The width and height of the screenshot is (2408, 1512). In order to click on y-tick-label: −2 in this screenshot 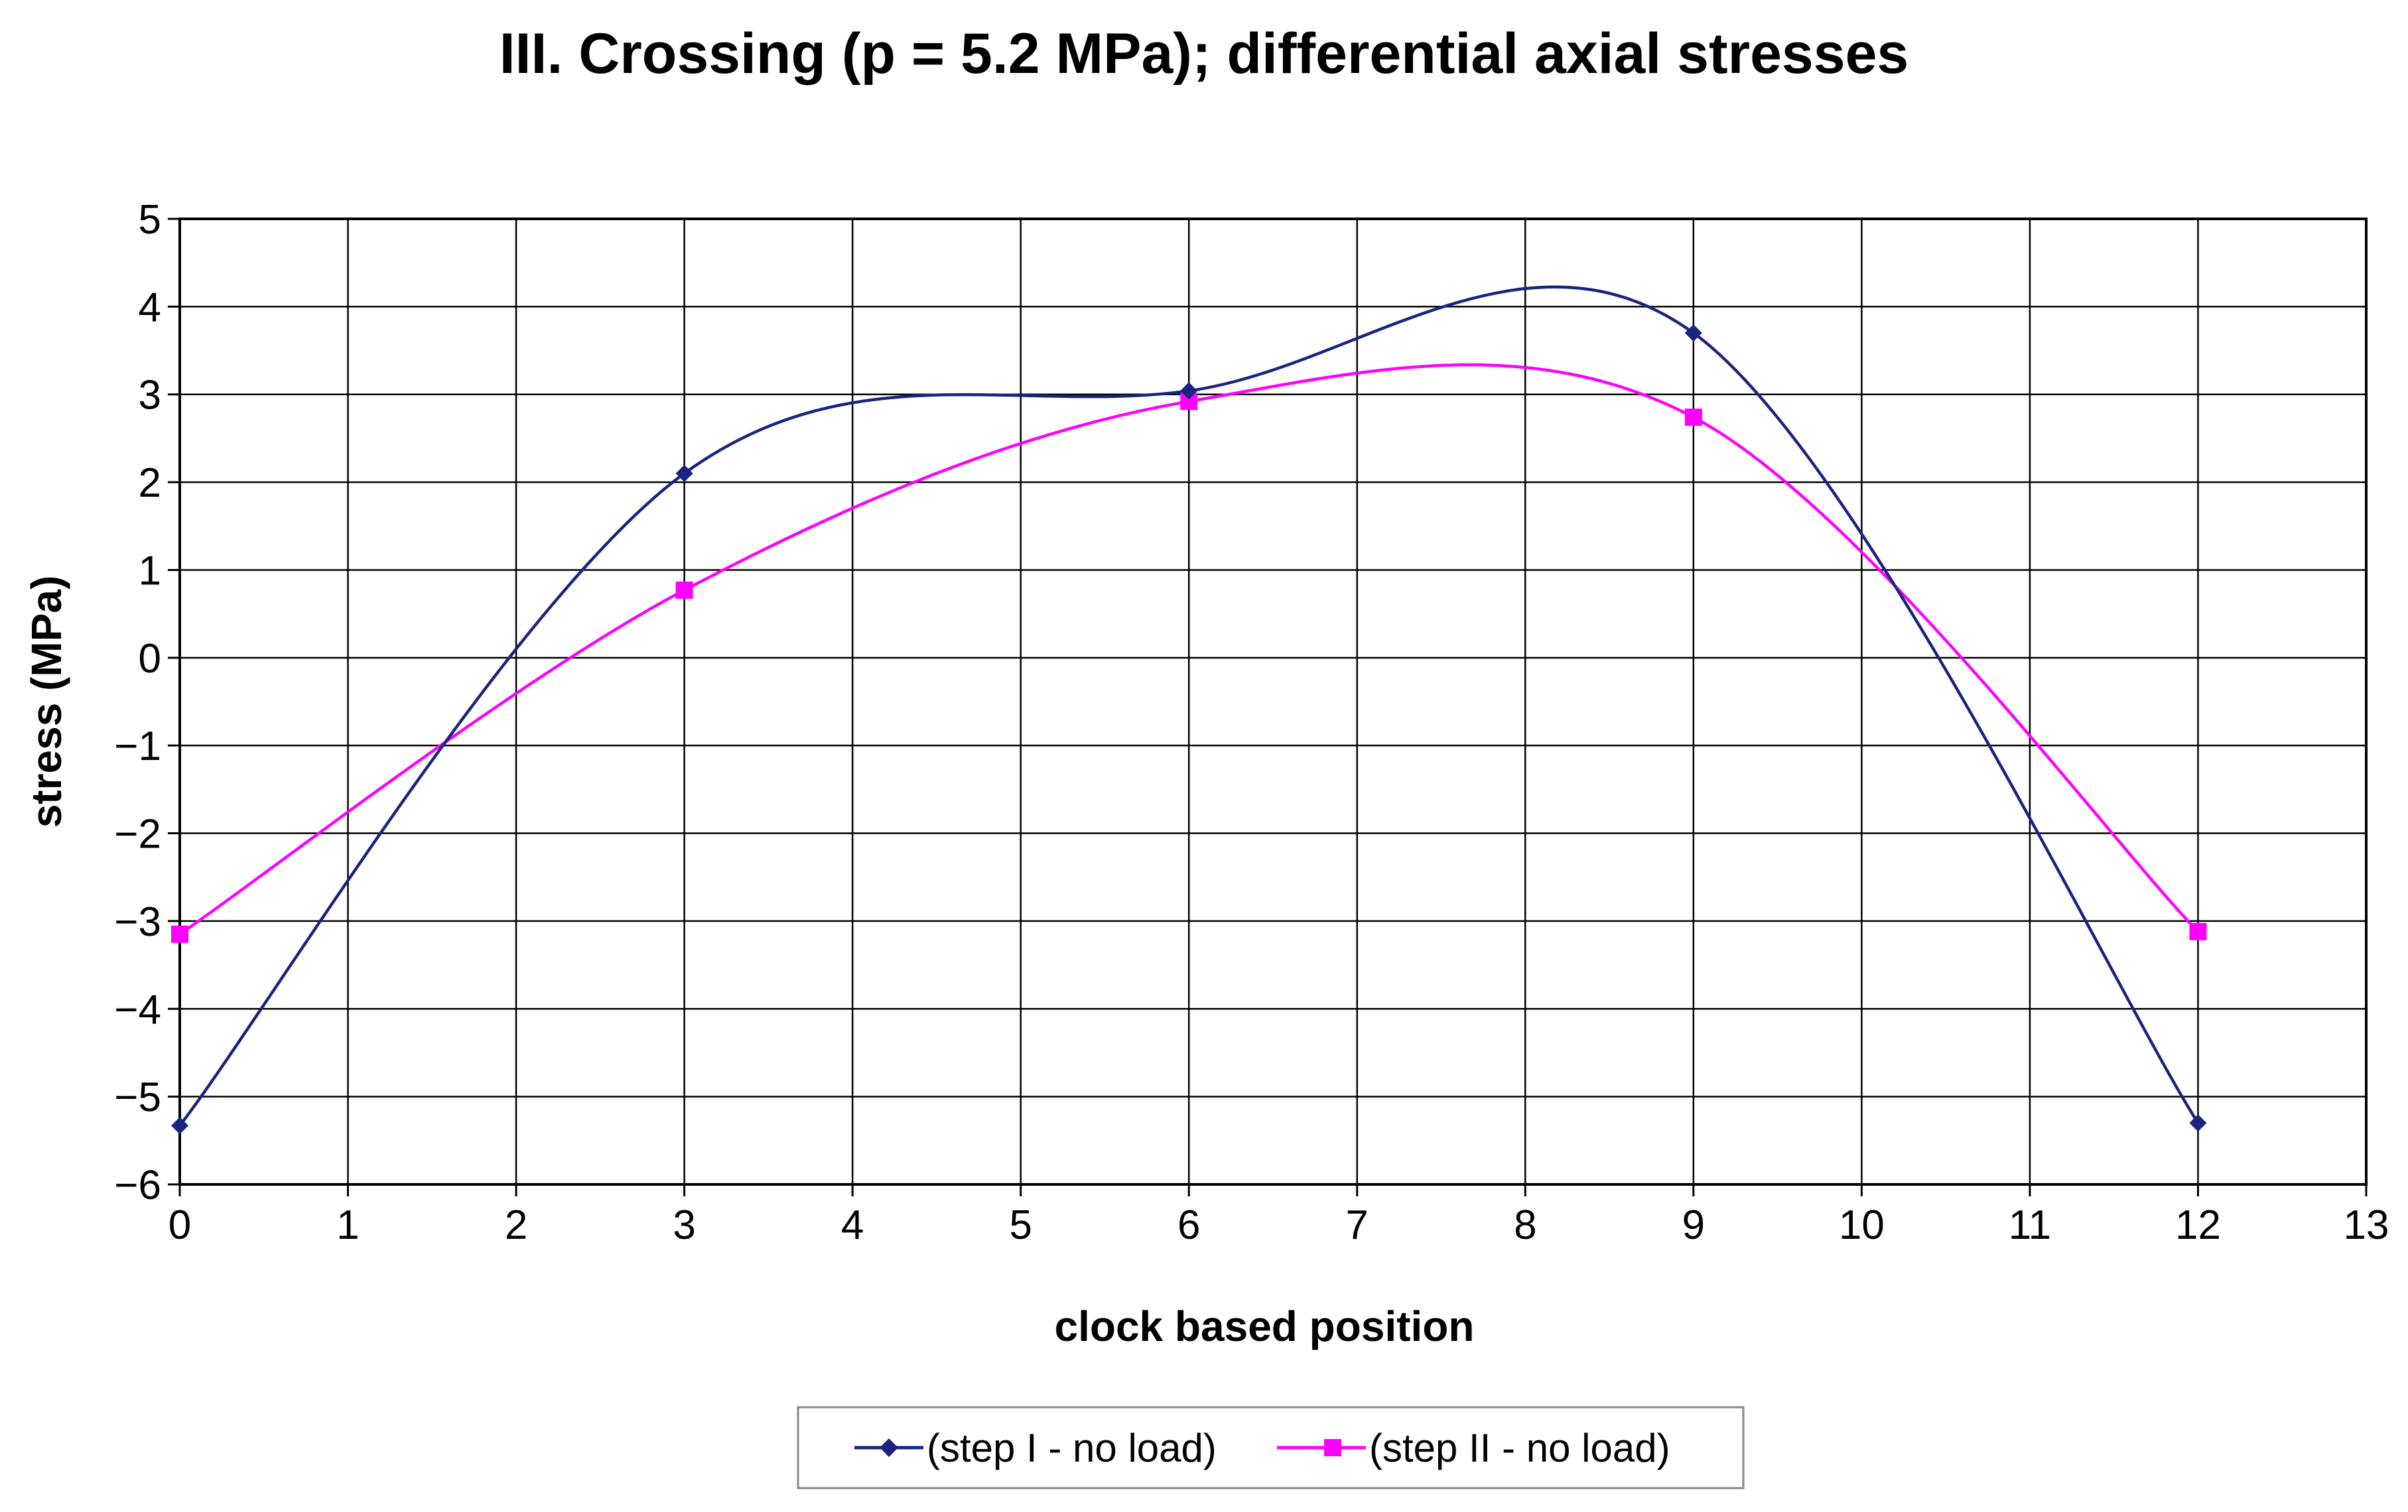, I will do `click(137, 834)`.